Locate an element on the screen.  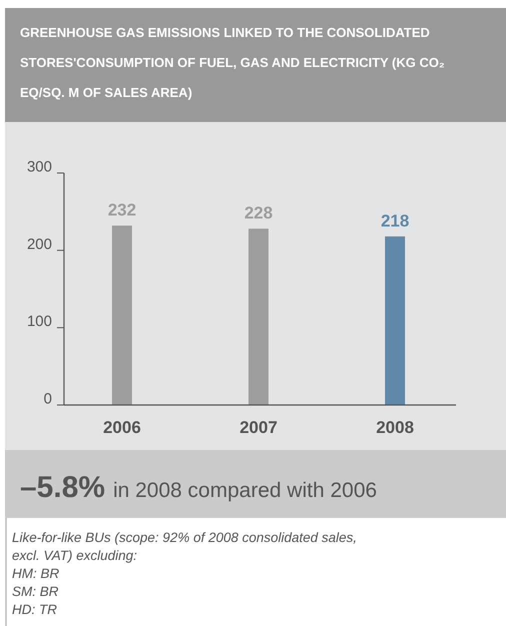
text: HM: BR is located at coordinates (36, 573).